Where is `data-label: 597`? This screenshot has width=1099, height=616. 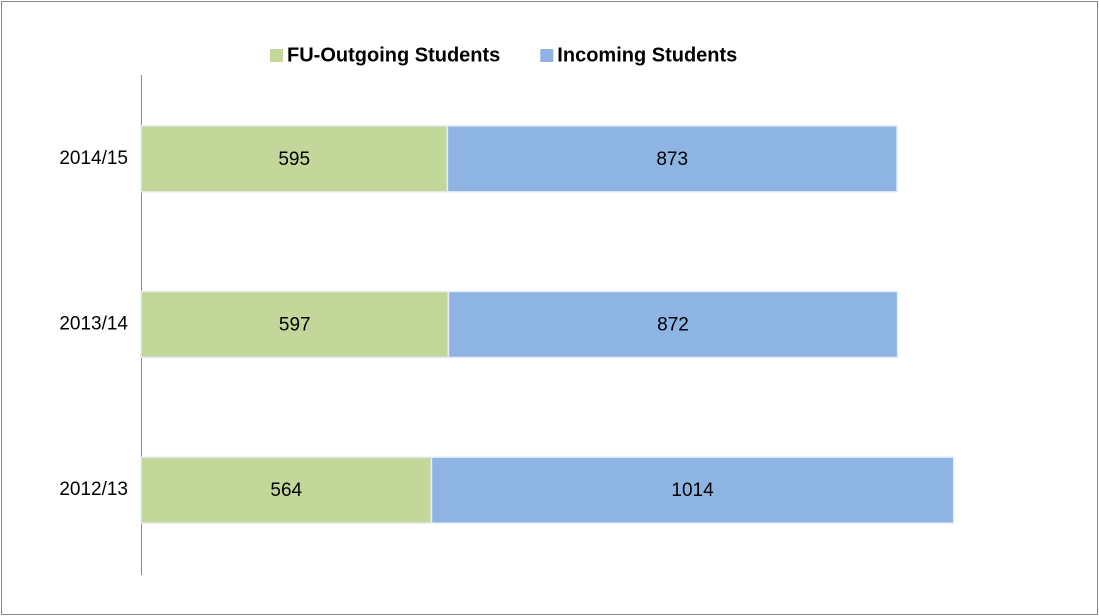
data-label: 597 is located at coordinates (295, 325).